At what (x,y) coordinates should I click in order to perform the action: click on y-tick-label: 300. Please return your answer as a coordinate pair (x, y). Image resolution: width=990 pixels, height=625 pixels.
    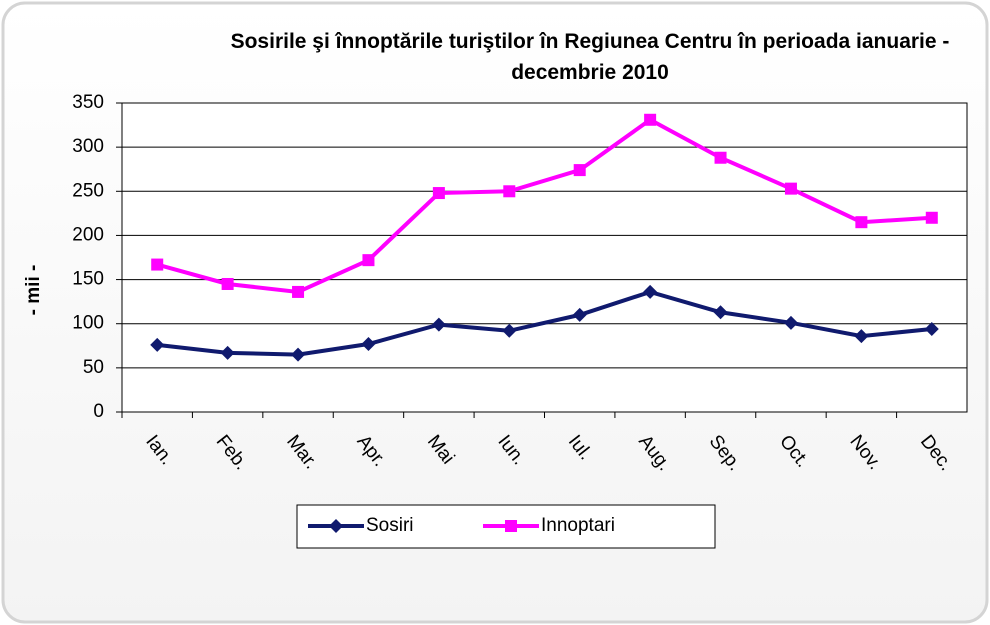
    Looking at the image, I should click on (88, 146).